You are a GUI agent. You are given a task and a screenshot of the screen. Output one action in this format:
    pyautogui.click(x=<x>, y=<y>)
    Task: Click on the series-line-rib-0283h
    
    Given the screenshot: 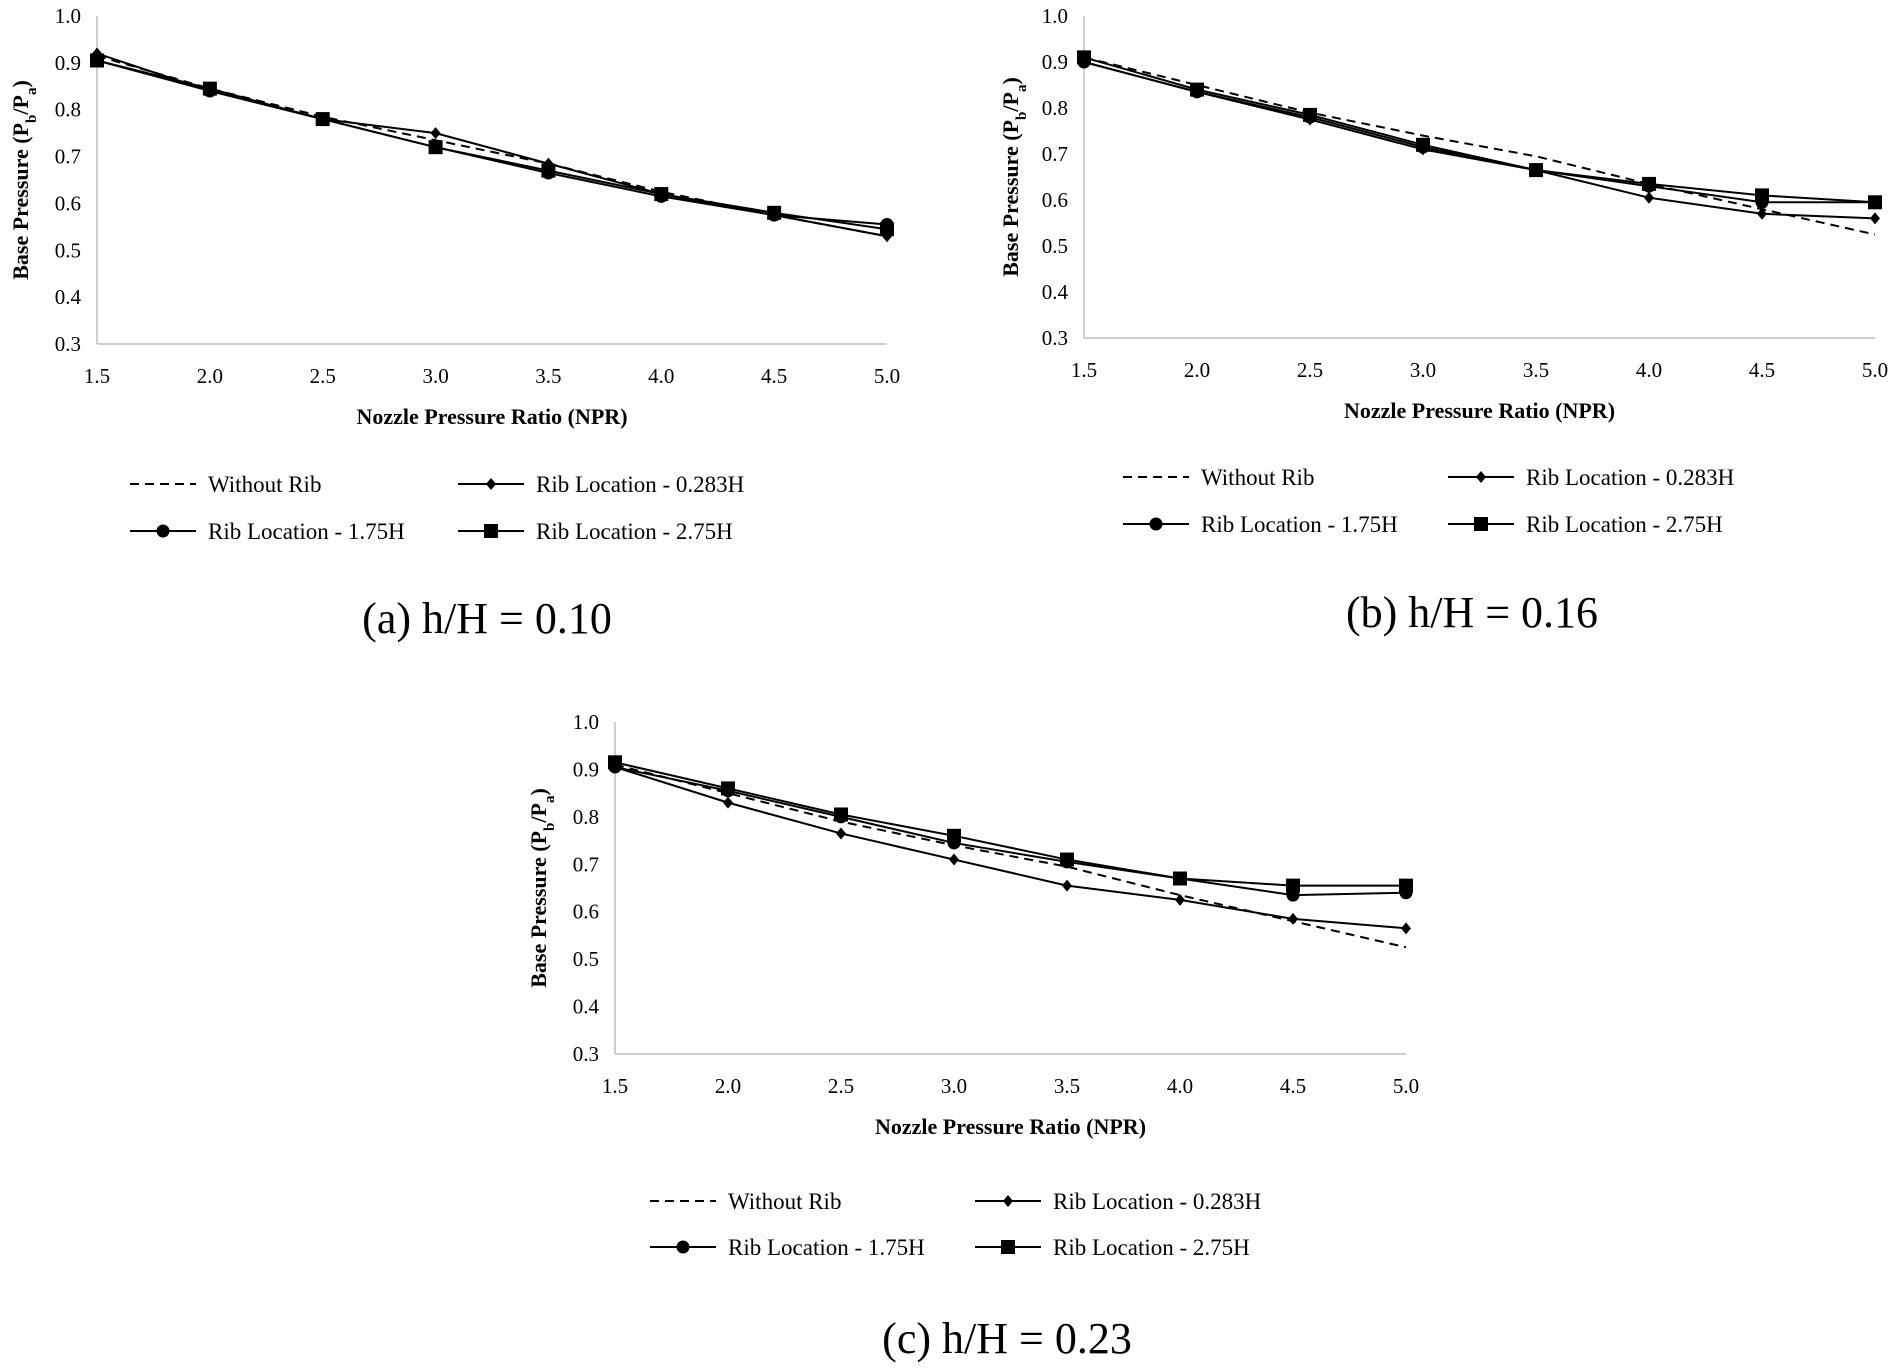 What is the action you would take?
    pyautogui.click(x=1010, y=848)
    